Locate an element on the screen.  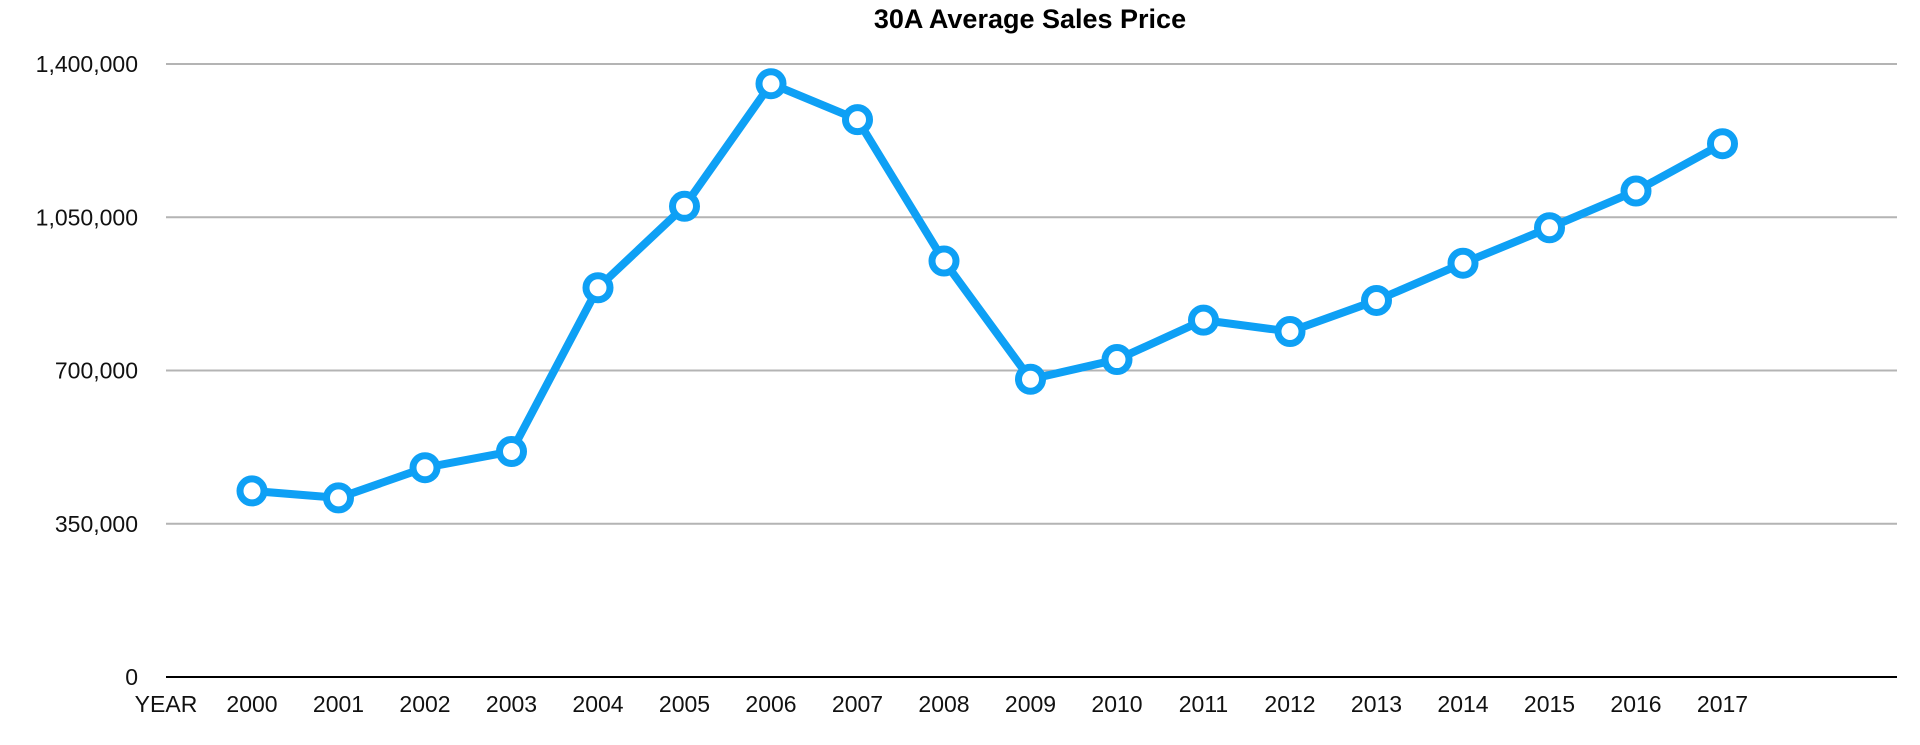
x-tick-label: 2006 is located at coordinates (770, 704).